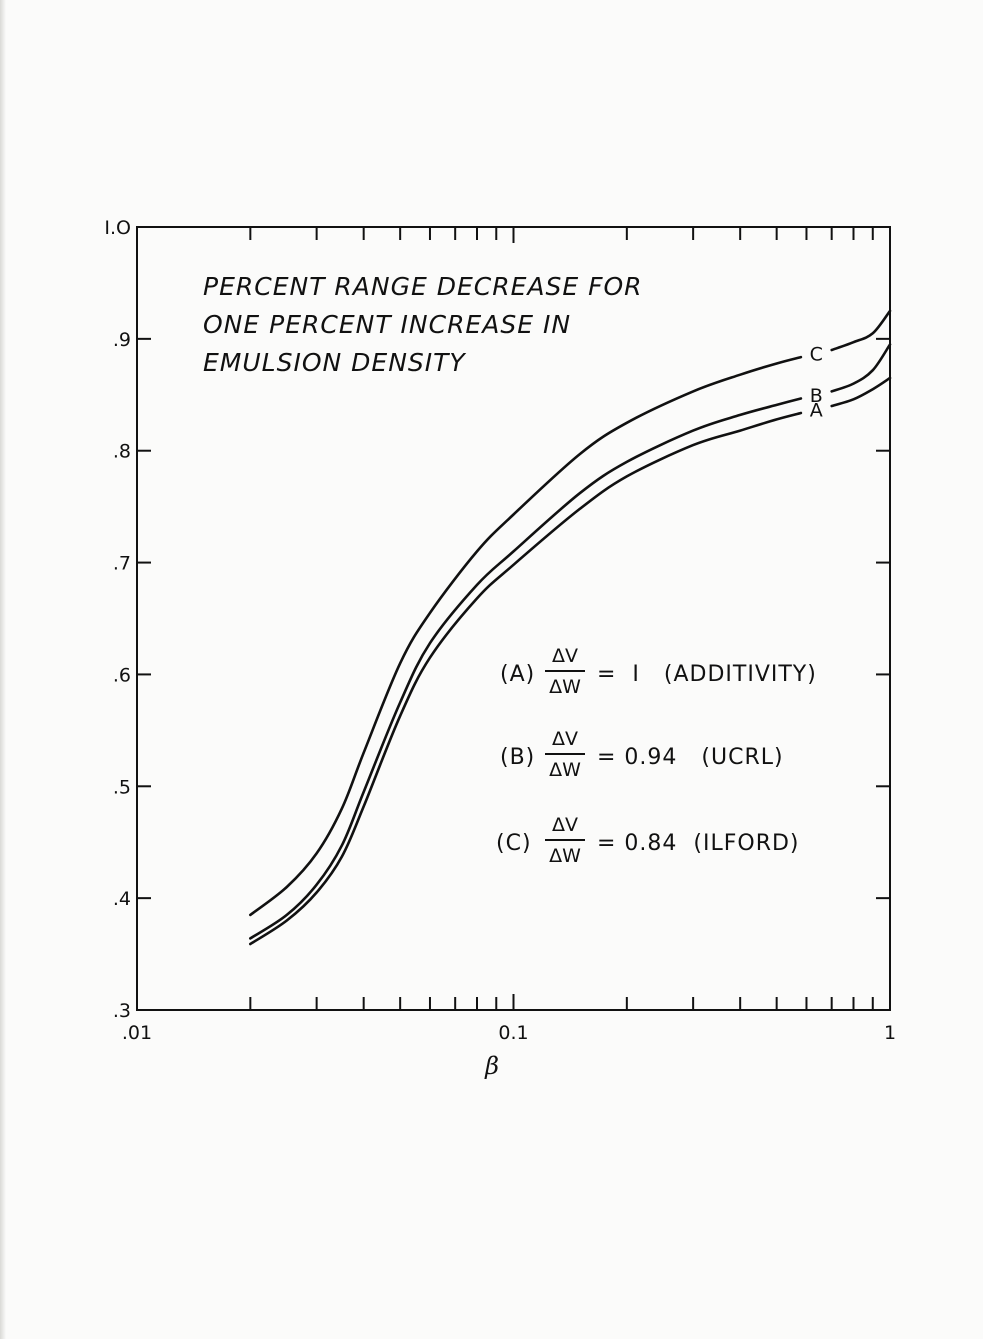 This screenshot has width=983, height=1339. I want to click on legend-prefix-b: (B), so click(517, 757).